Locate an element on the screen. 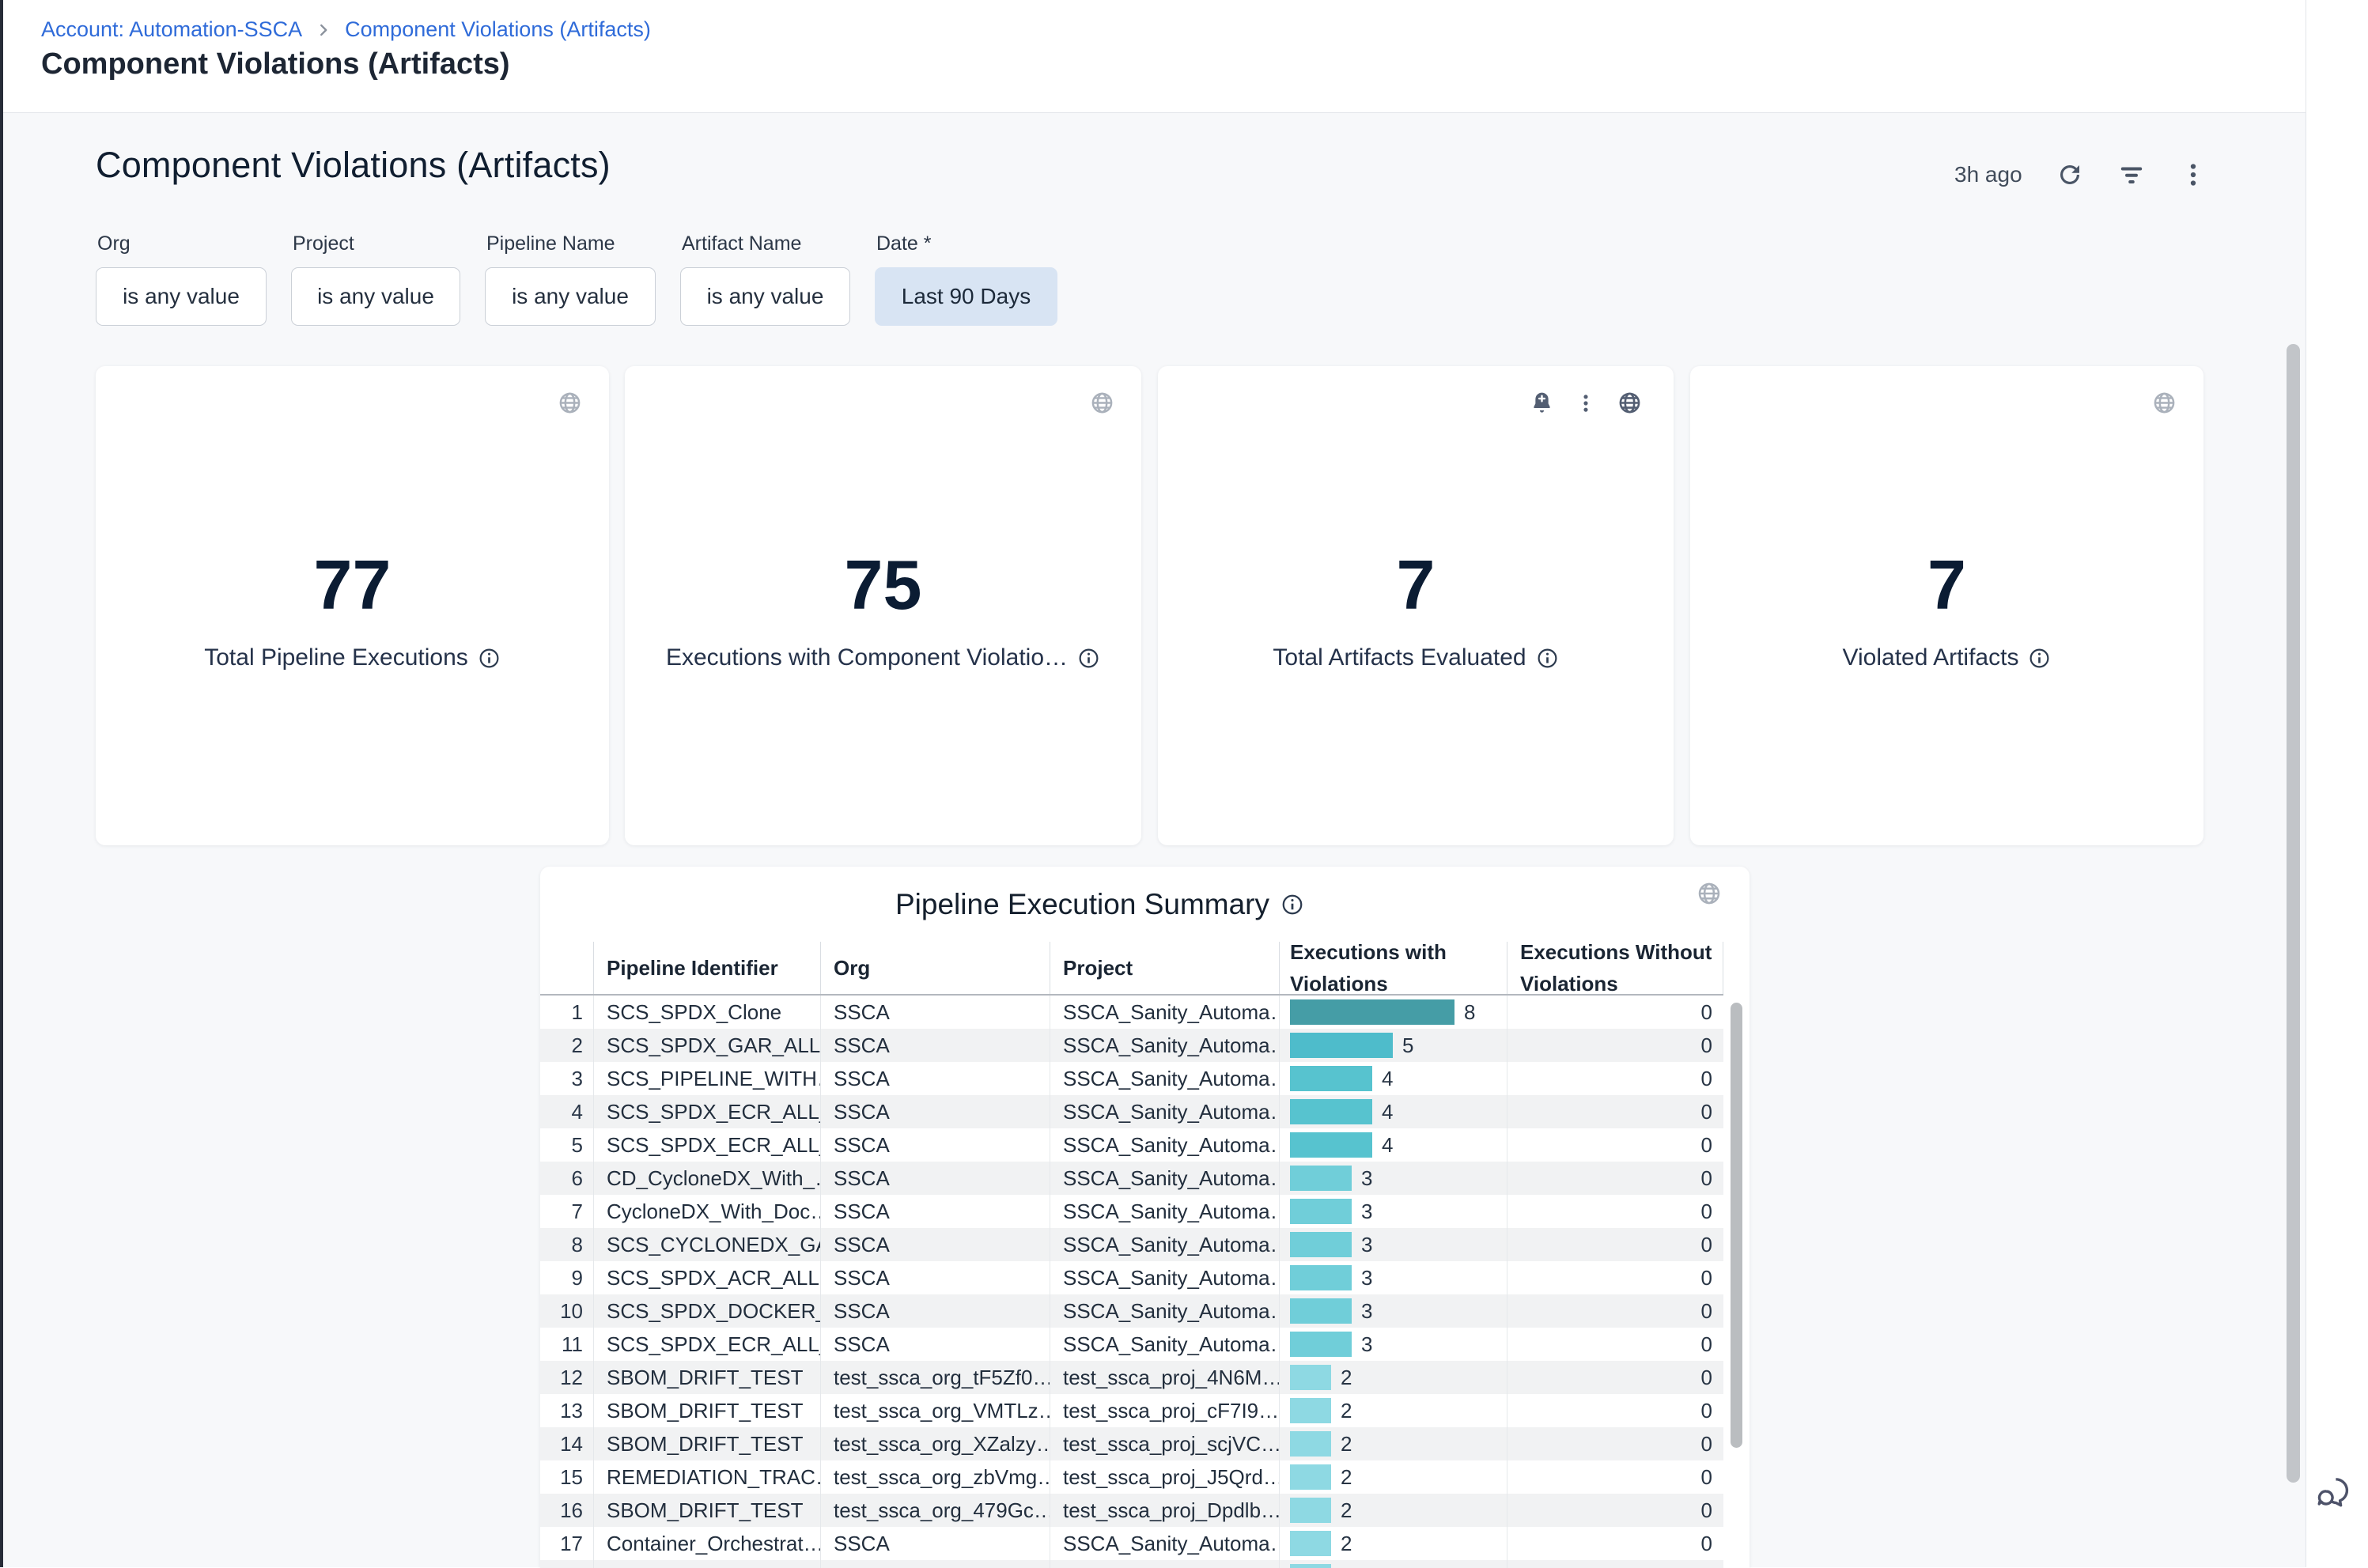 This screenshot has width=2368, height=1568. row-number-cell: 2 is located at coordinates (566, 1045).